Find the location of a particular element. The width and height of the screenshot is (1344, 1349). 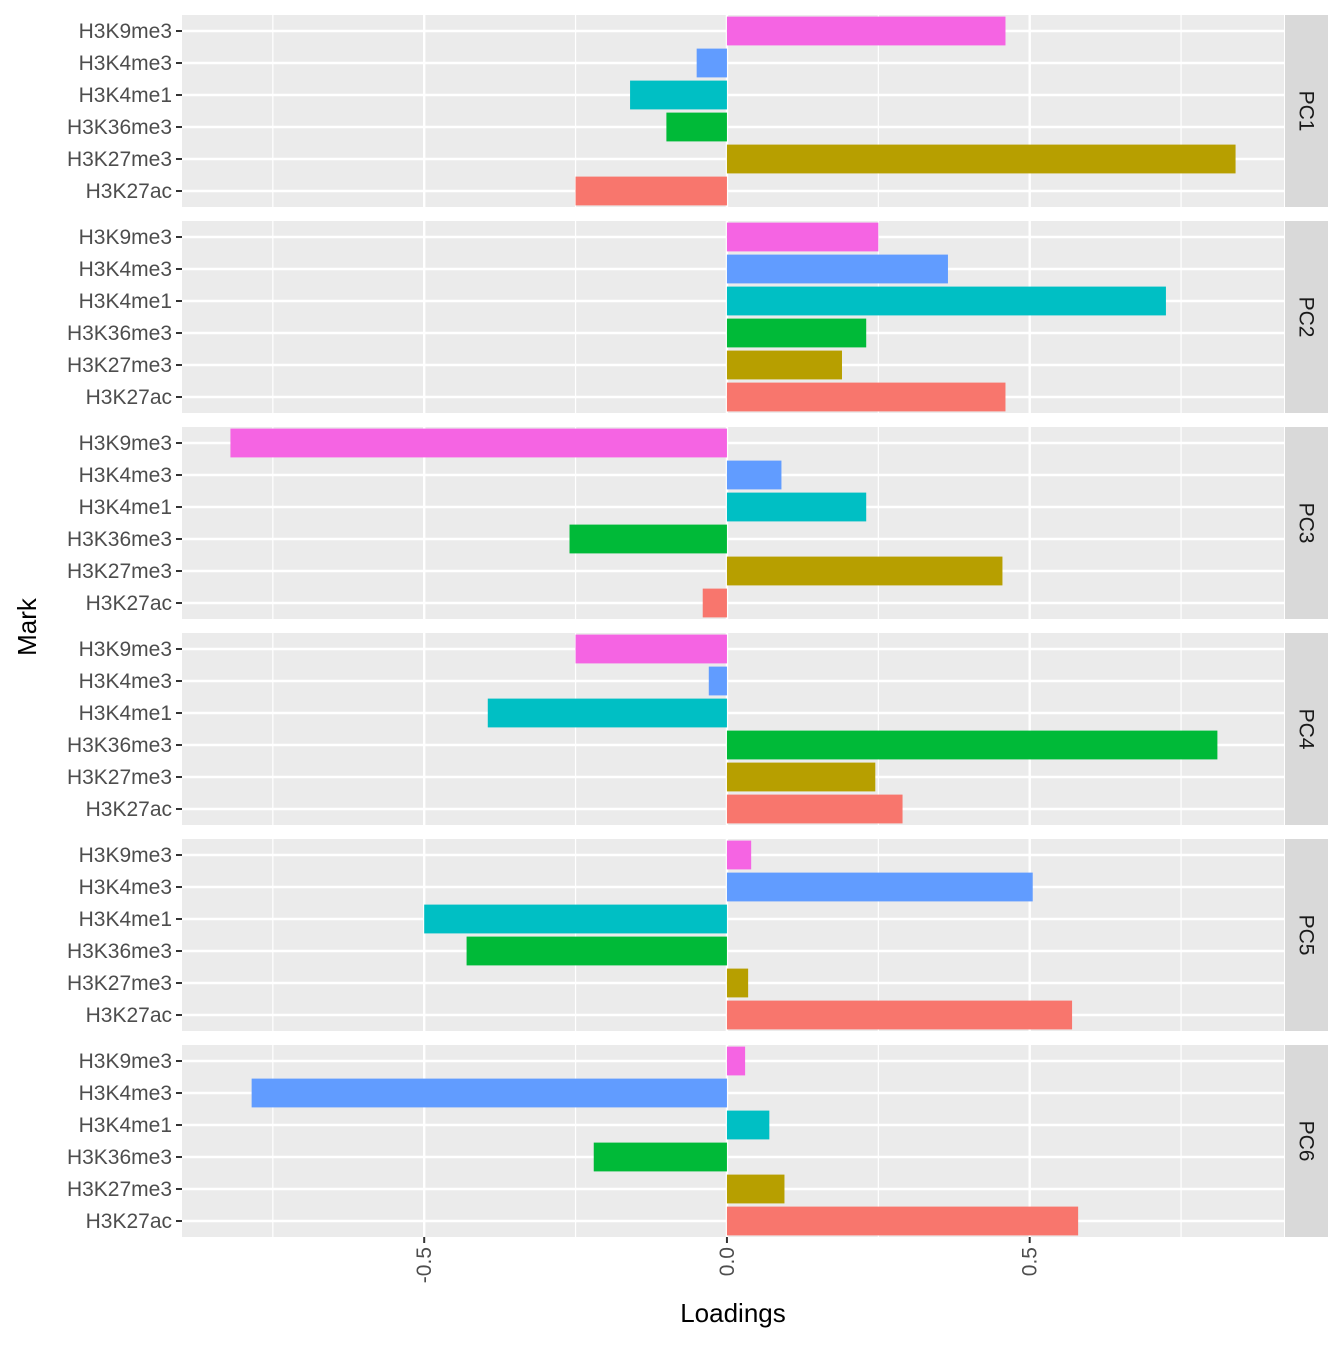

bar-pc6-h3k27ac is located at coordinates (902, 1221).